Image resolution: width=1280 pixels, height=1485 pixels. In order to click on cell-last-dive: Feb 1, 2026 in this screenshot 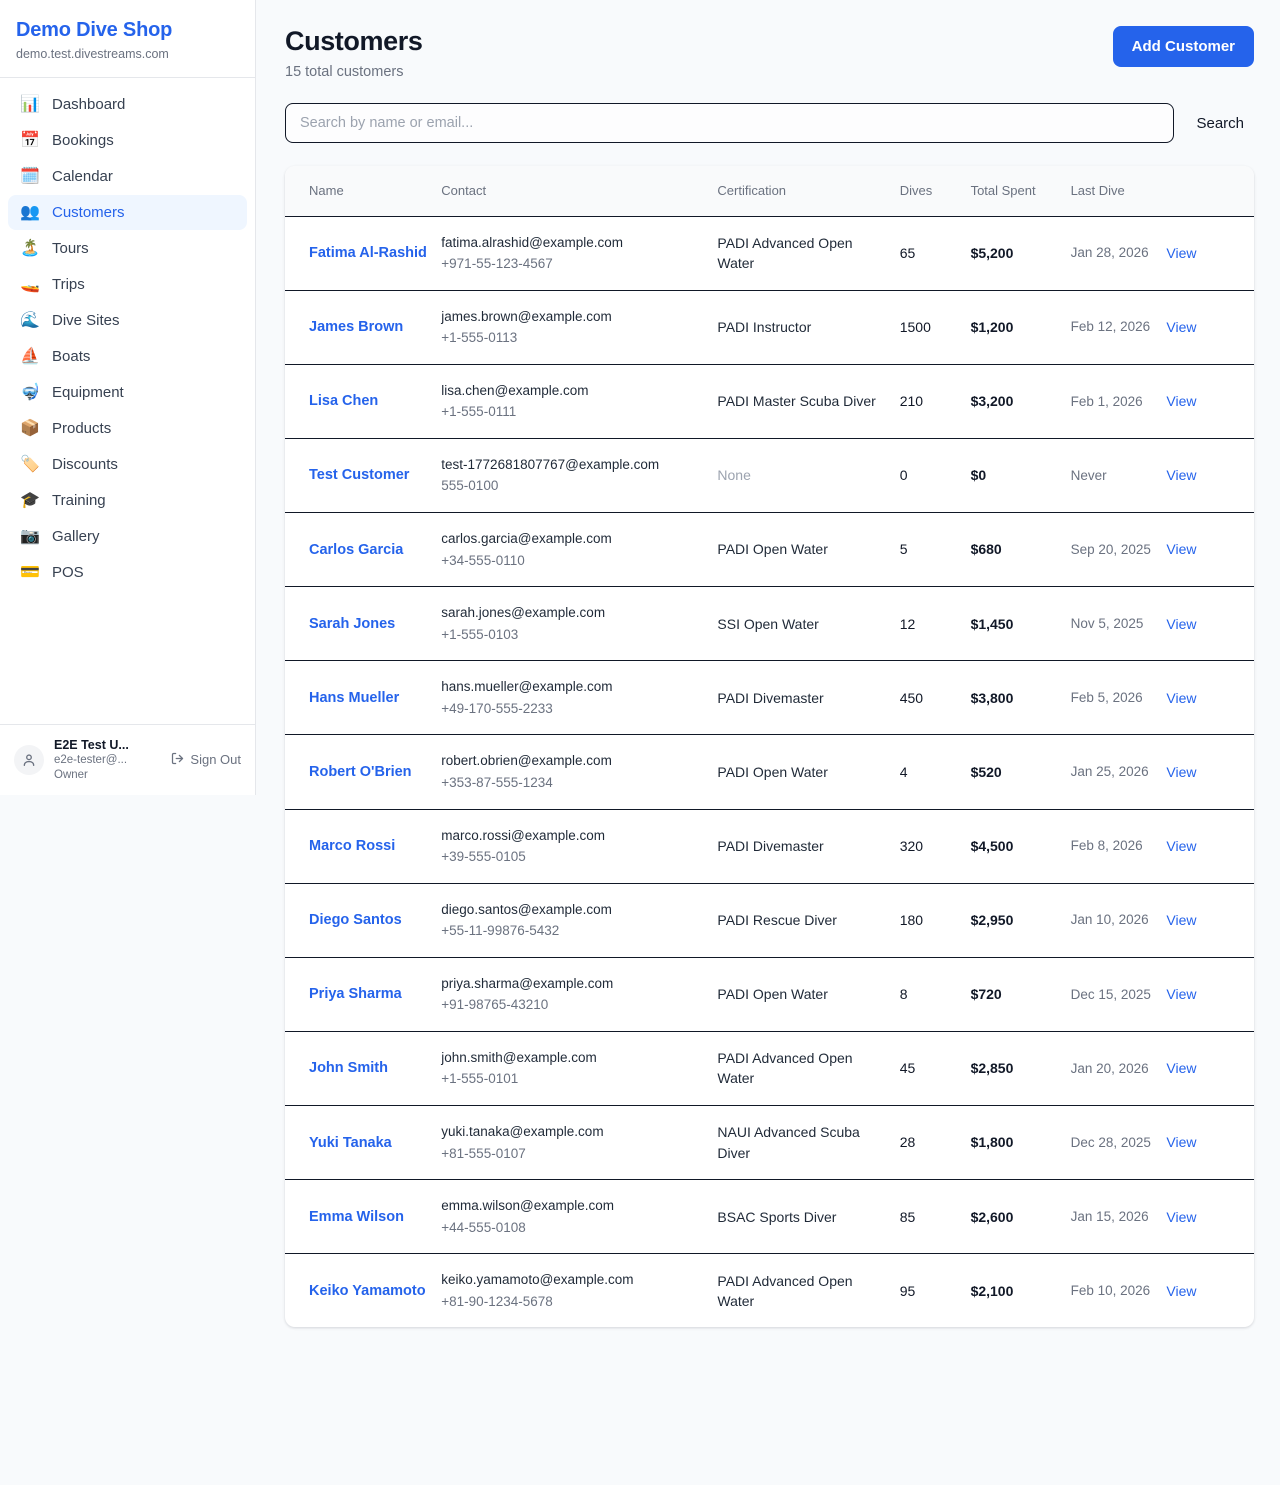, I will do `click(1118, 401)`.